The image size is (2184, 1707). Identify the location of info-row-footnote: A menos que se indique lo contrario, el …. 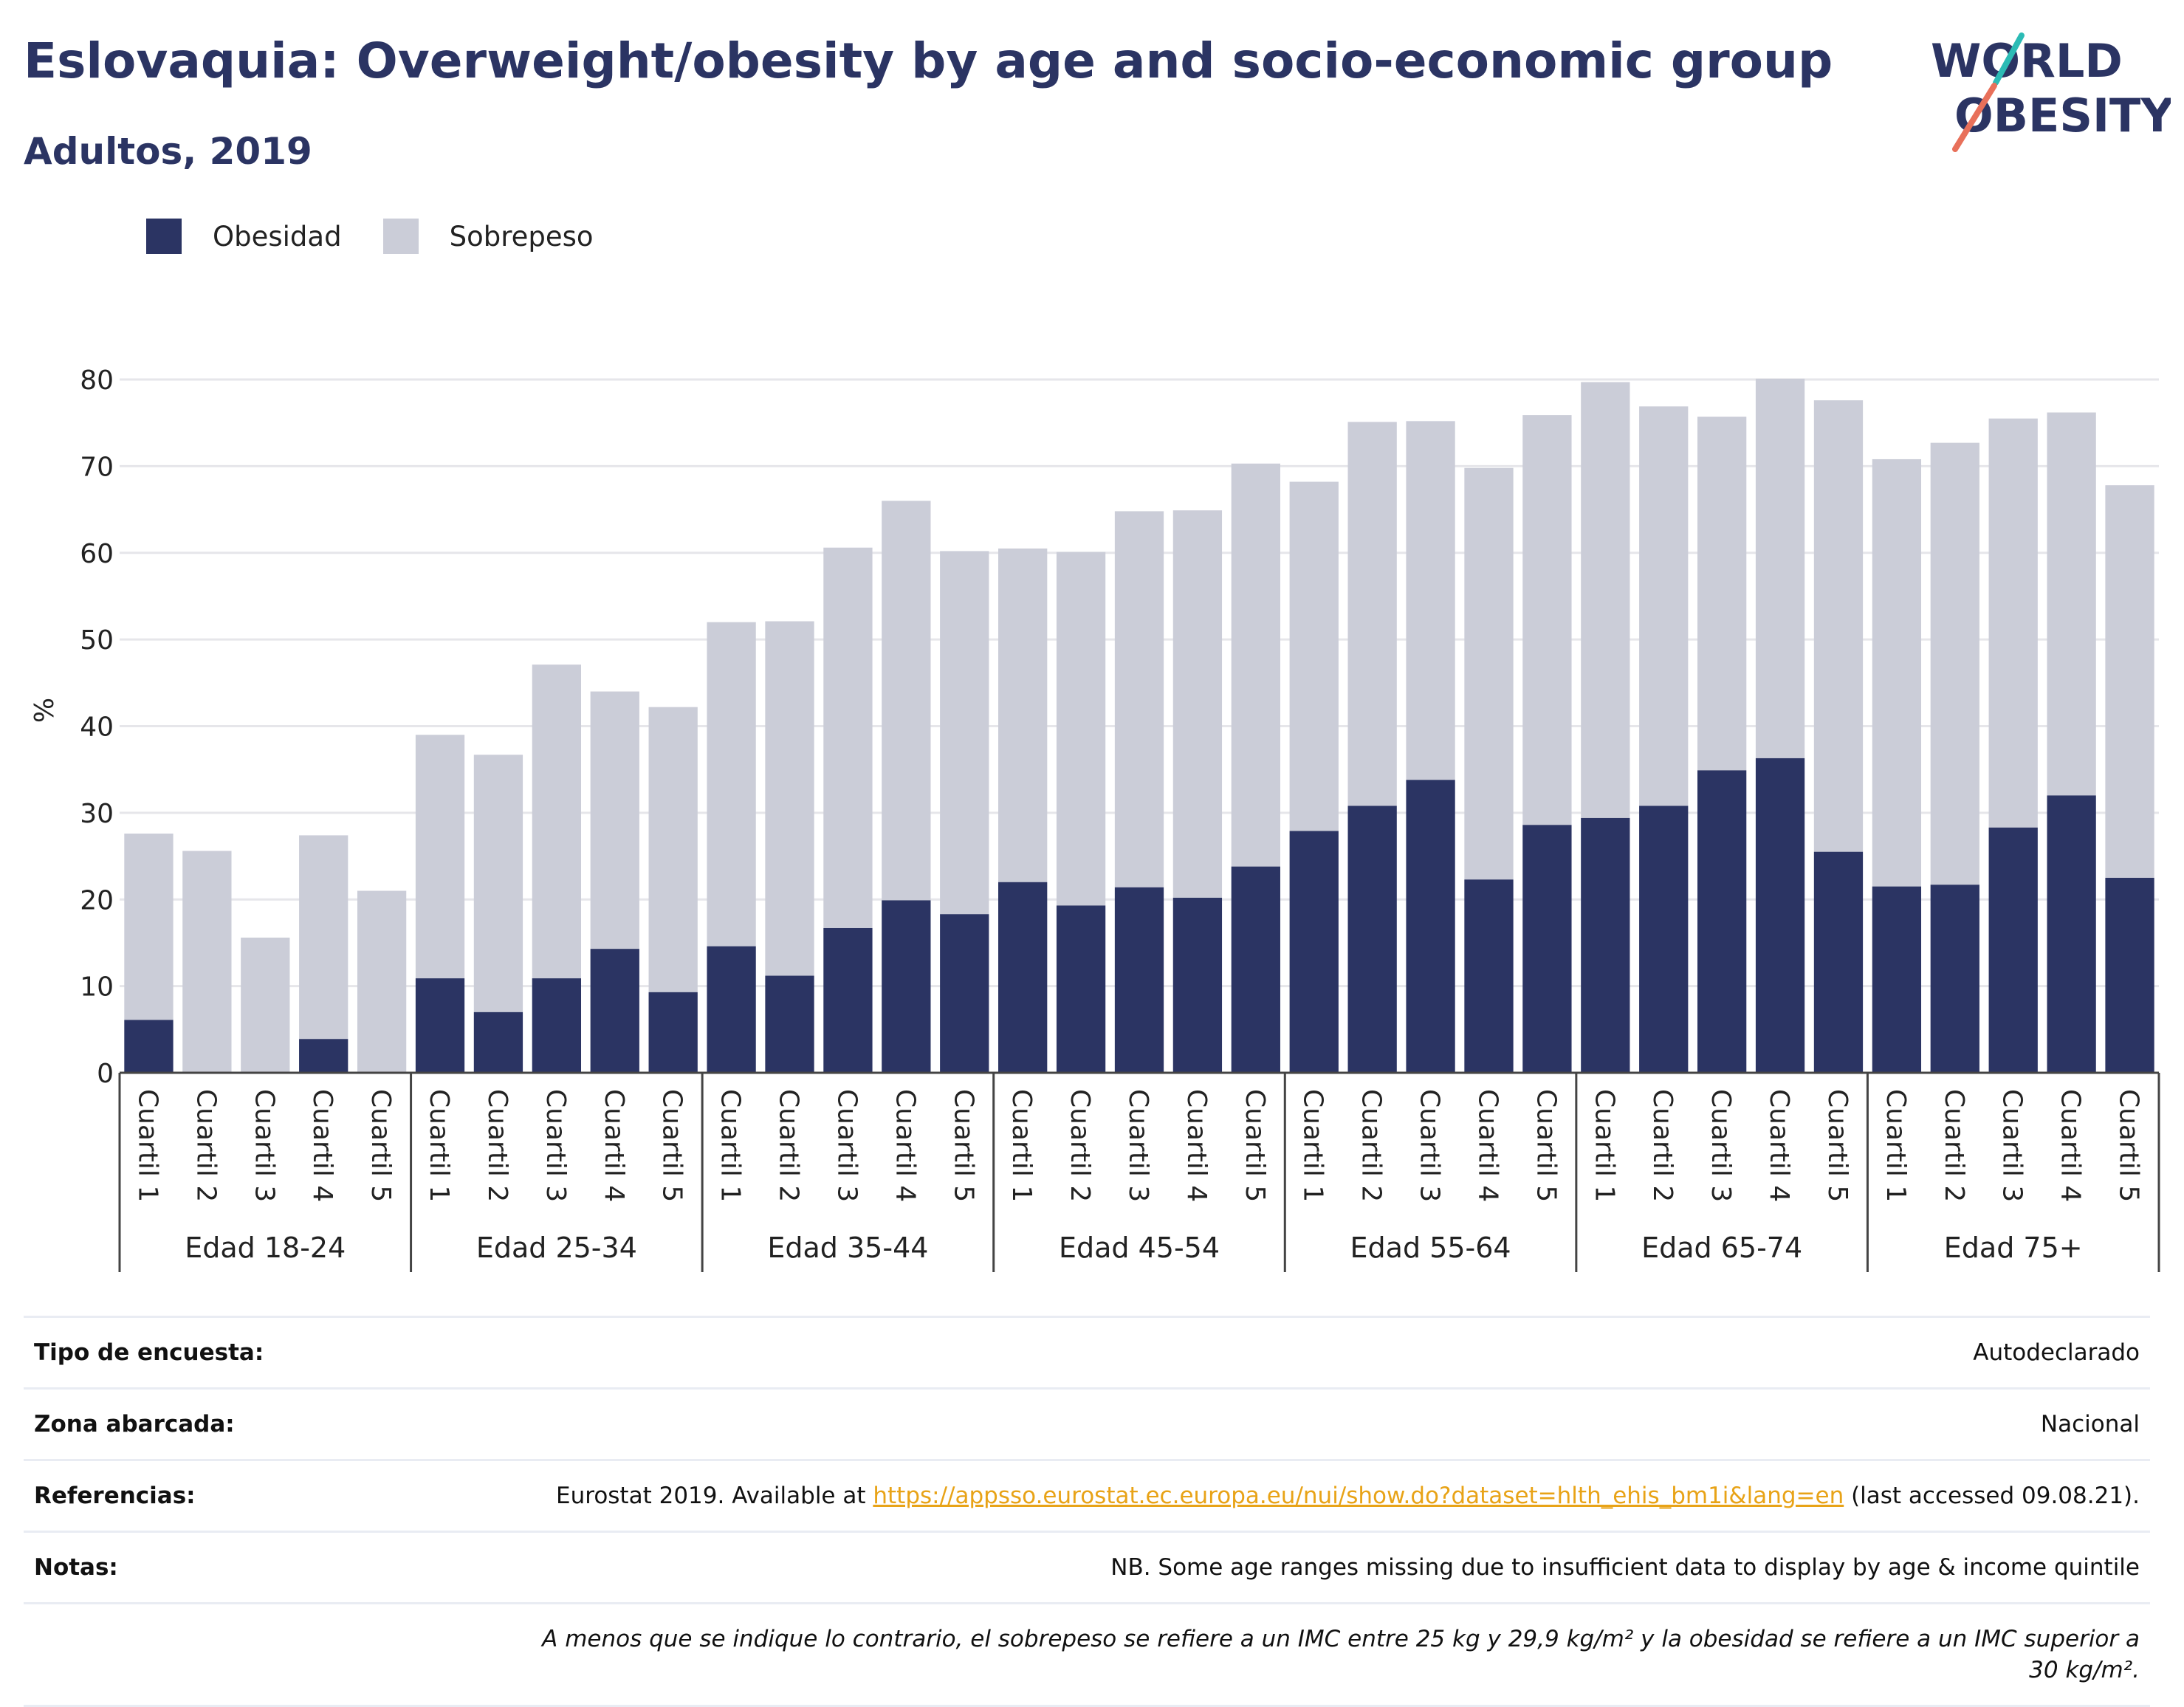
(1087, 1654).